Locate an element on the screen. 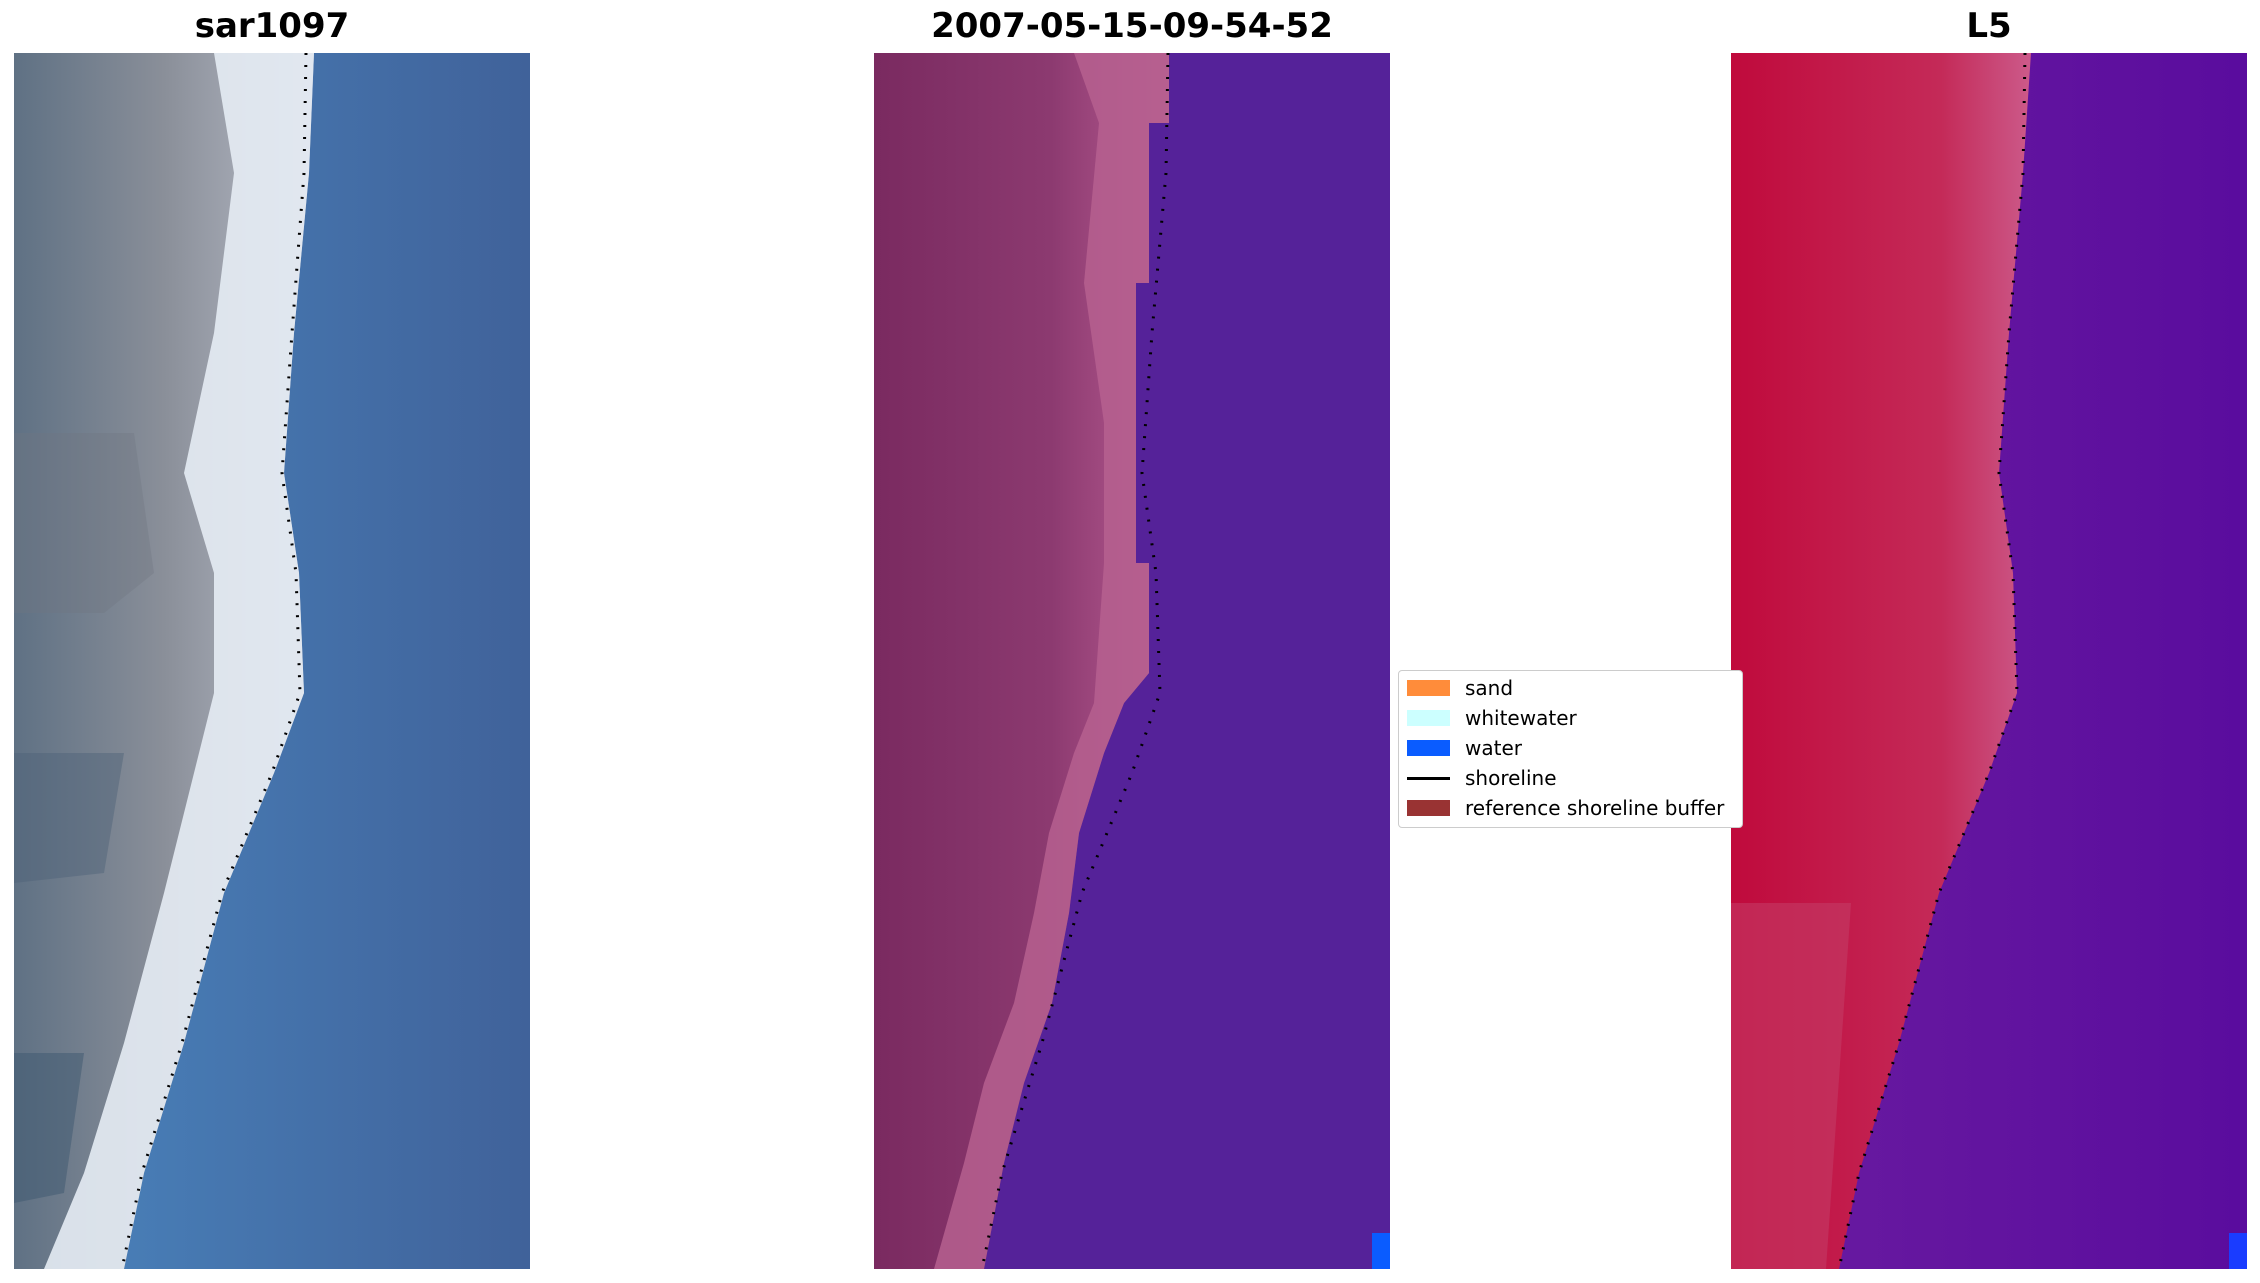 This screenshot has height=1283, width=2260. legend-swatch-whitewater is located at coordinates (1428, 718).